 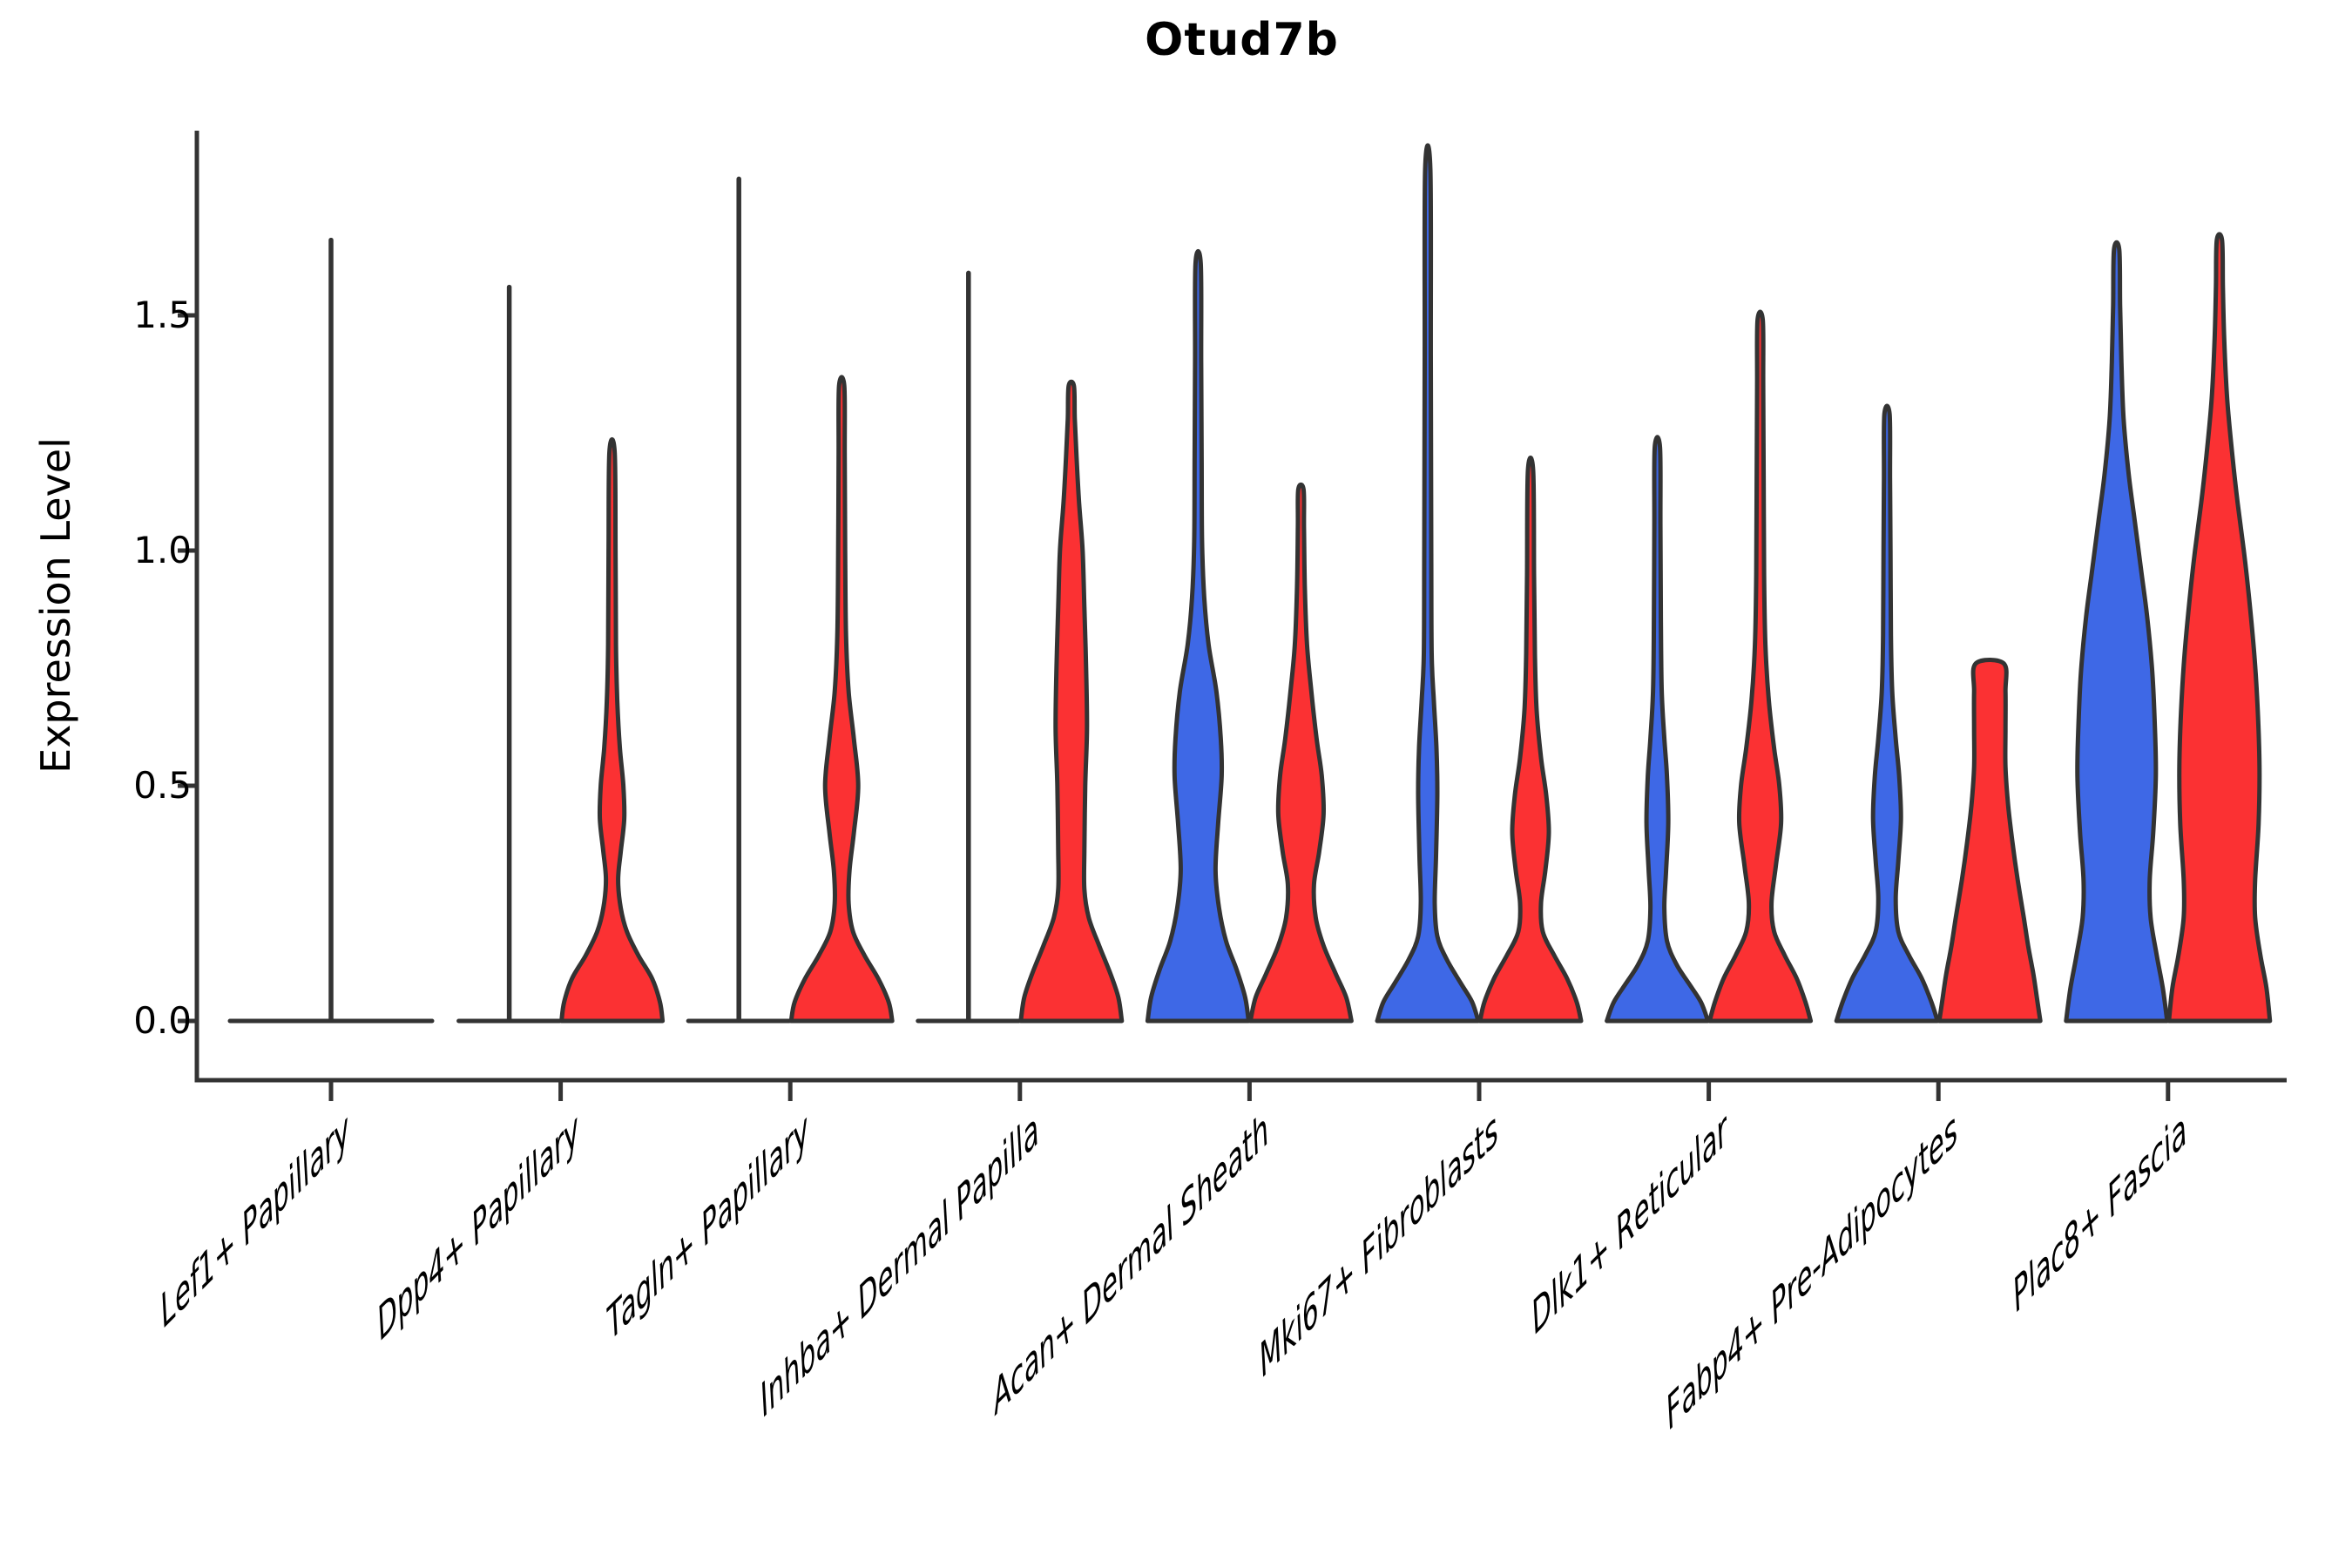 What do you see at coordinates (841, 699) in the screenshot?
I see `violin-tagln-papillary-right` at bounding box center [841, 699].